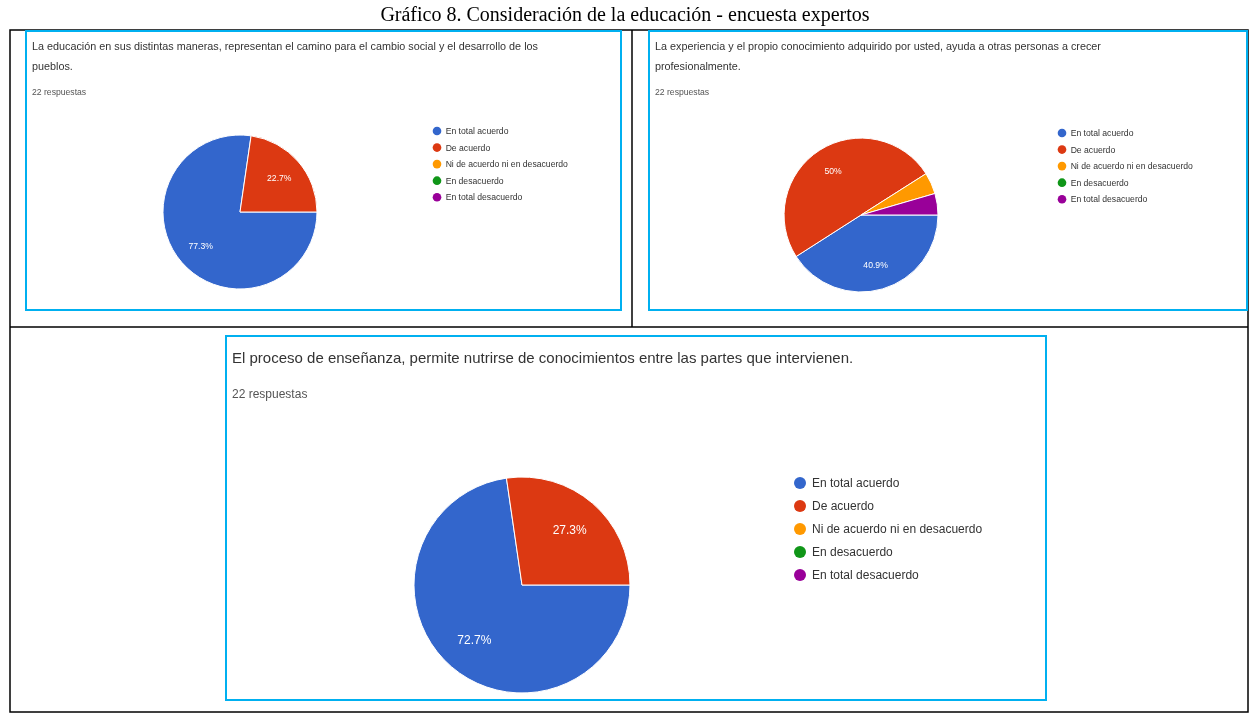  I want to click on data-label: 72.7%, so click(474, 640).